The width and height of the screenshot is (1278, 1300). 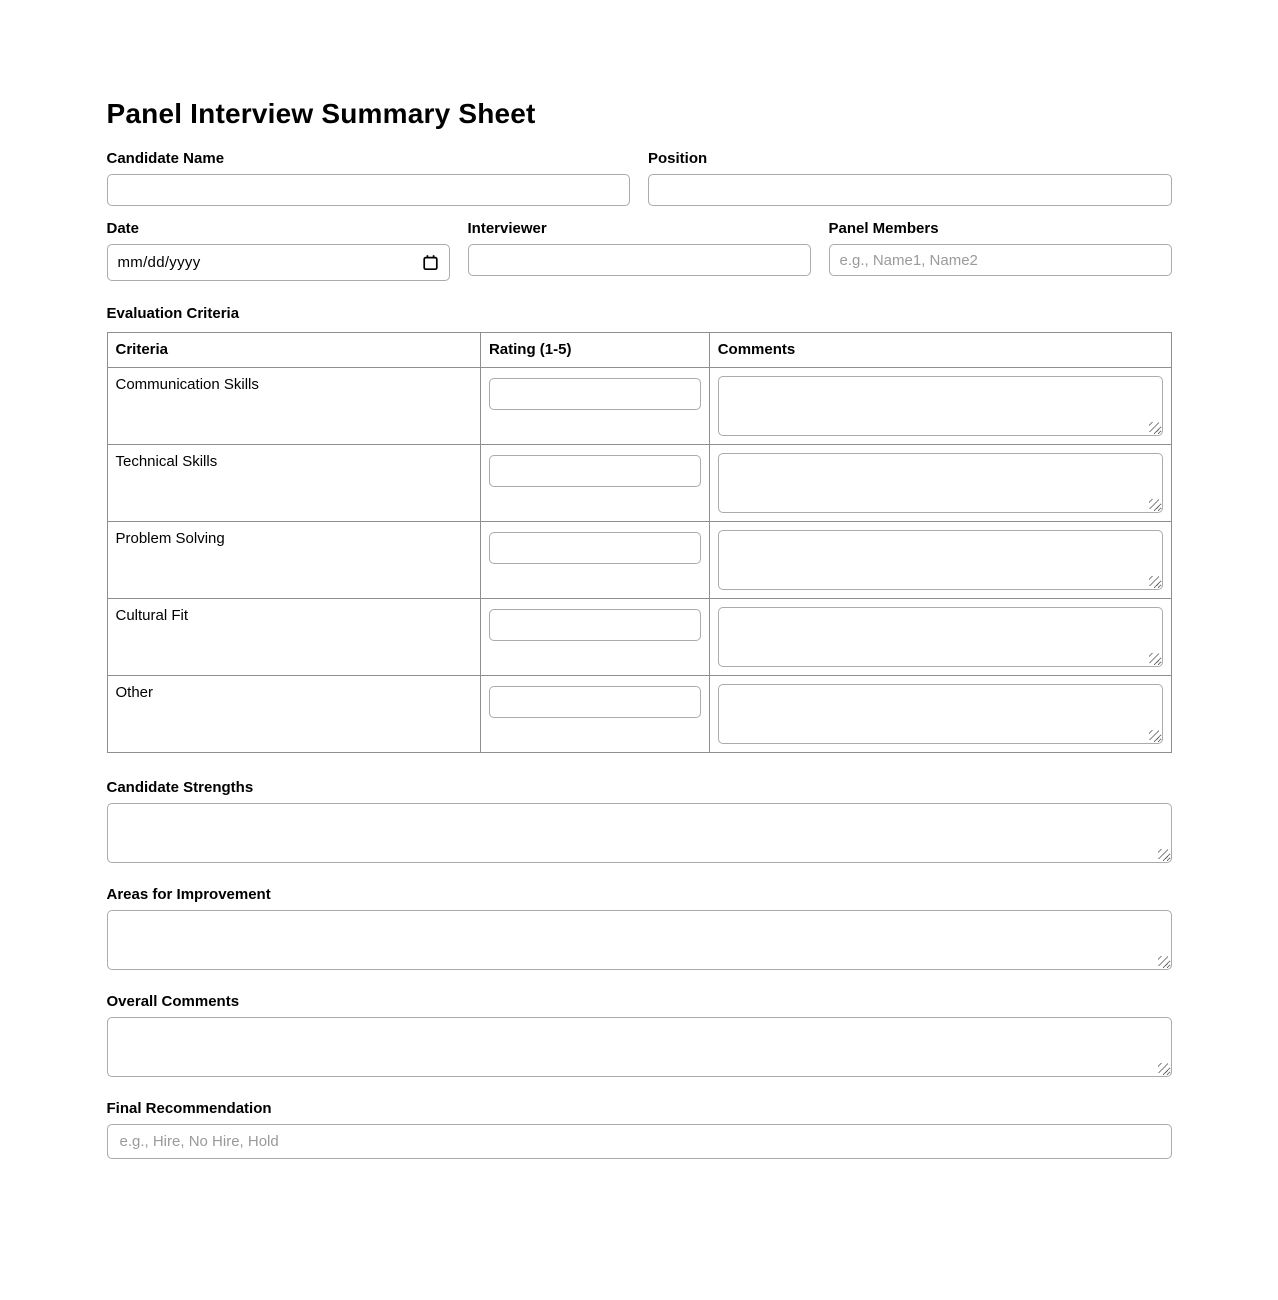 I want to click on candidate-name-input, so click(x=368, y=190).